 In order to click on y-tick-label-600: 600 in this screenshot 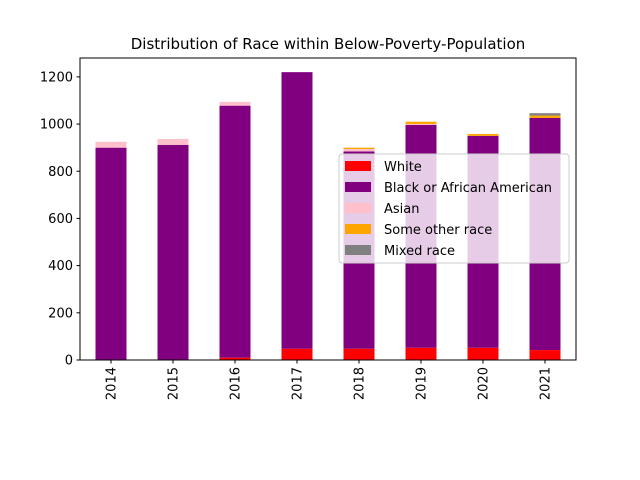, I will do `click(60, 219)`.